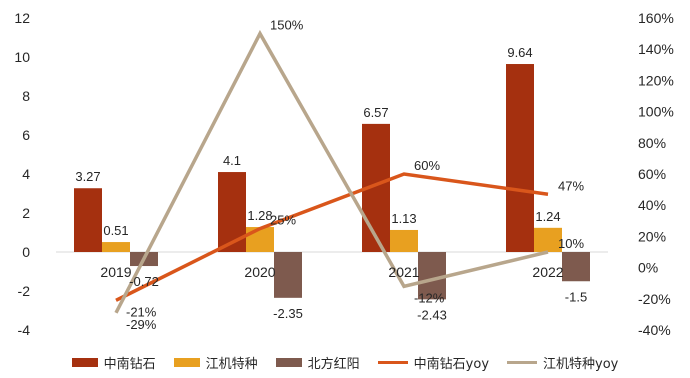  Describe the element at coordinates (576, 267) in the screenshot. I see `bar-3-2022` at that location.